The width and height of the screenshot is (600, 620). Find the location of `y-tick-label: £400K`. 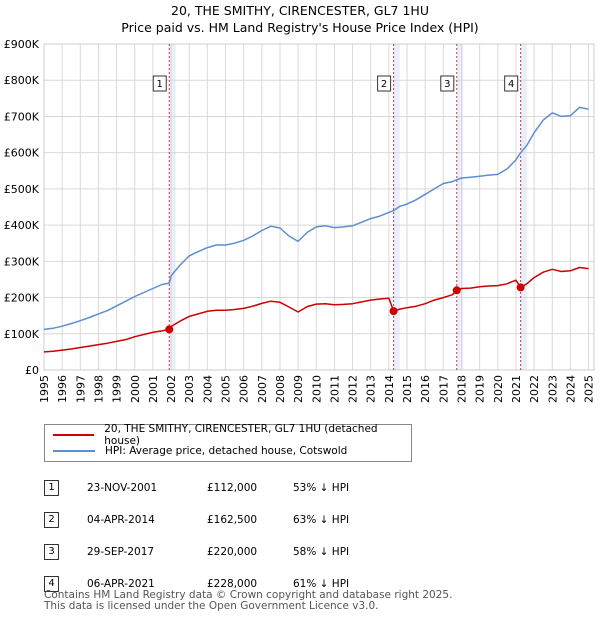

y-tick-label: £400K is located at coordinates (22, 225).